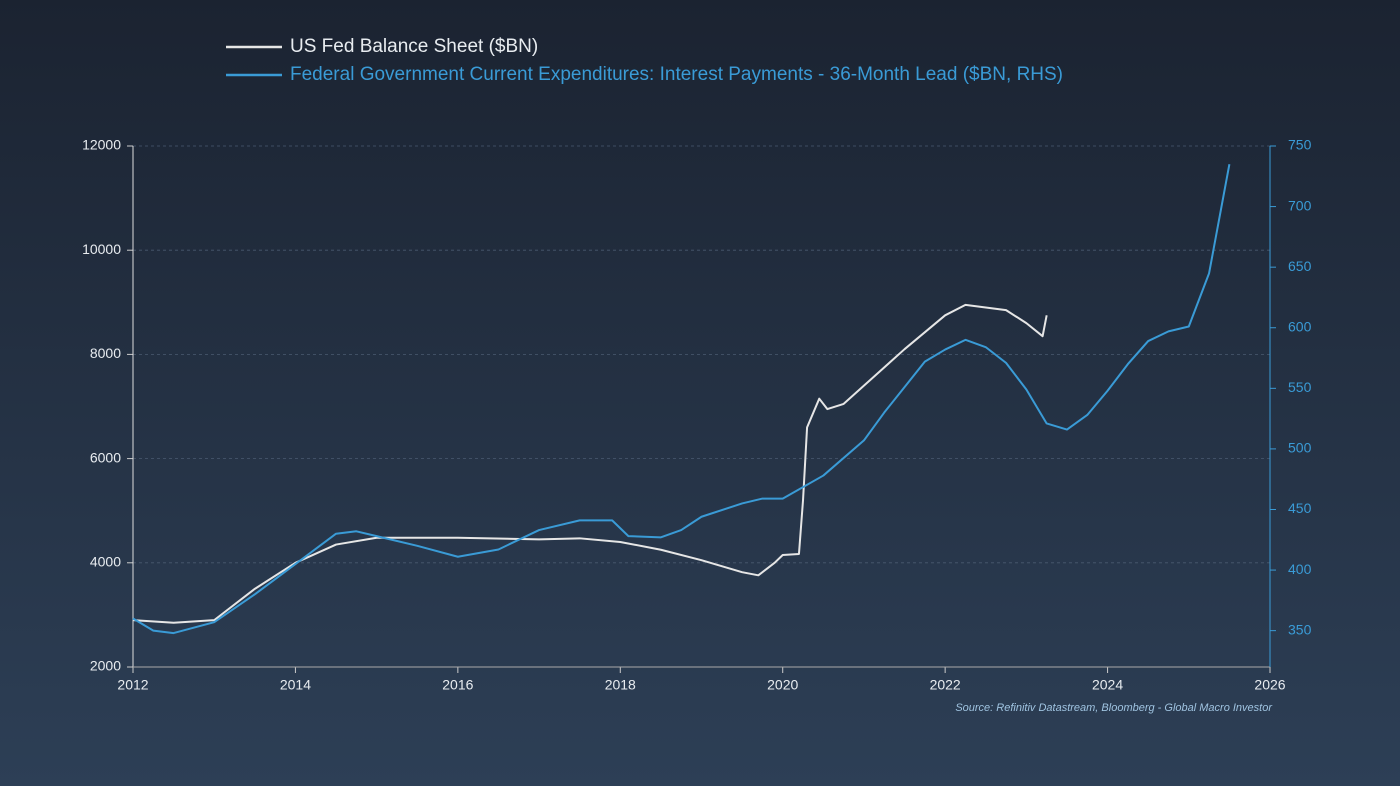 This screenshot has width=1400, height=786. What do you see at coordinates (1300, 569) in the screenshot?
I see `y2-tick-label: 400` at bounding box center [1300, 569].